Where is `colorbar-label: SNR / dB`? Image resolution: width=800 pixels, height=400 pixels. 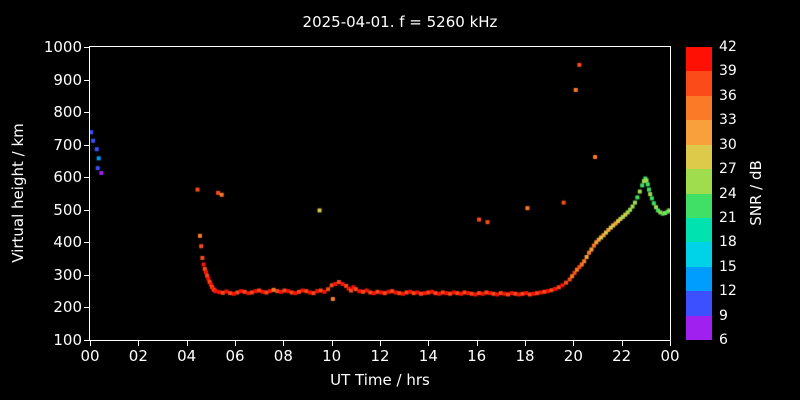 colorbar-label: SNR / dB is located at coordinates (756, 193).